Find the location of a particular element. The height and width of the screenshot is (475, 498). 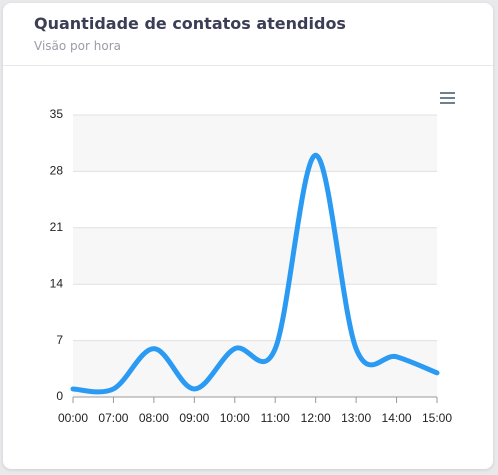

y-tick-label: 14 is located at coordinates (57, 283).